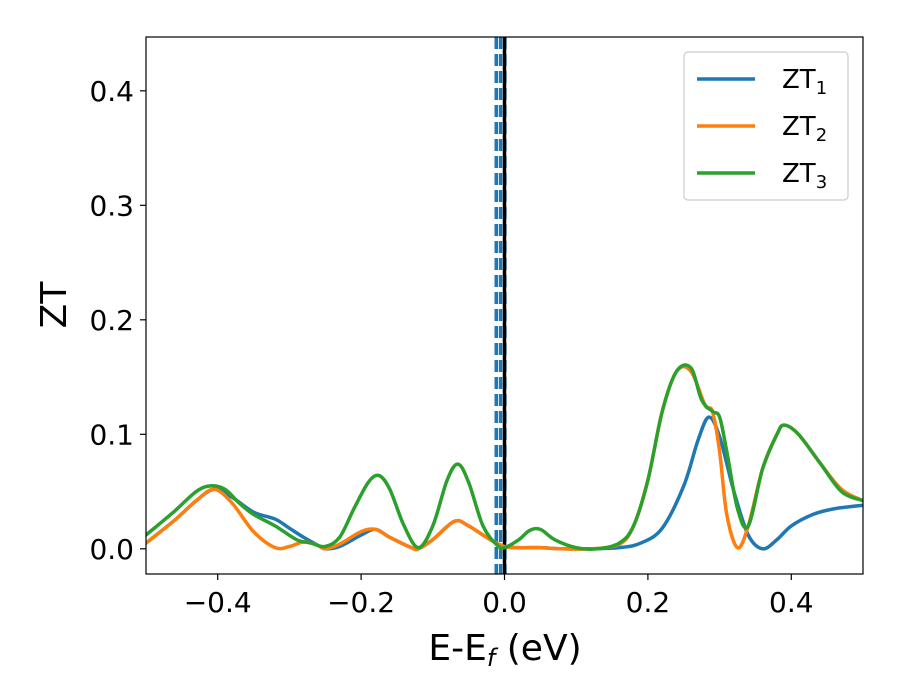  What do you see at coordinates (111, 549) in the screenshot?
I see `y-tick-label: 0.0` at bounding box center [111, 549].